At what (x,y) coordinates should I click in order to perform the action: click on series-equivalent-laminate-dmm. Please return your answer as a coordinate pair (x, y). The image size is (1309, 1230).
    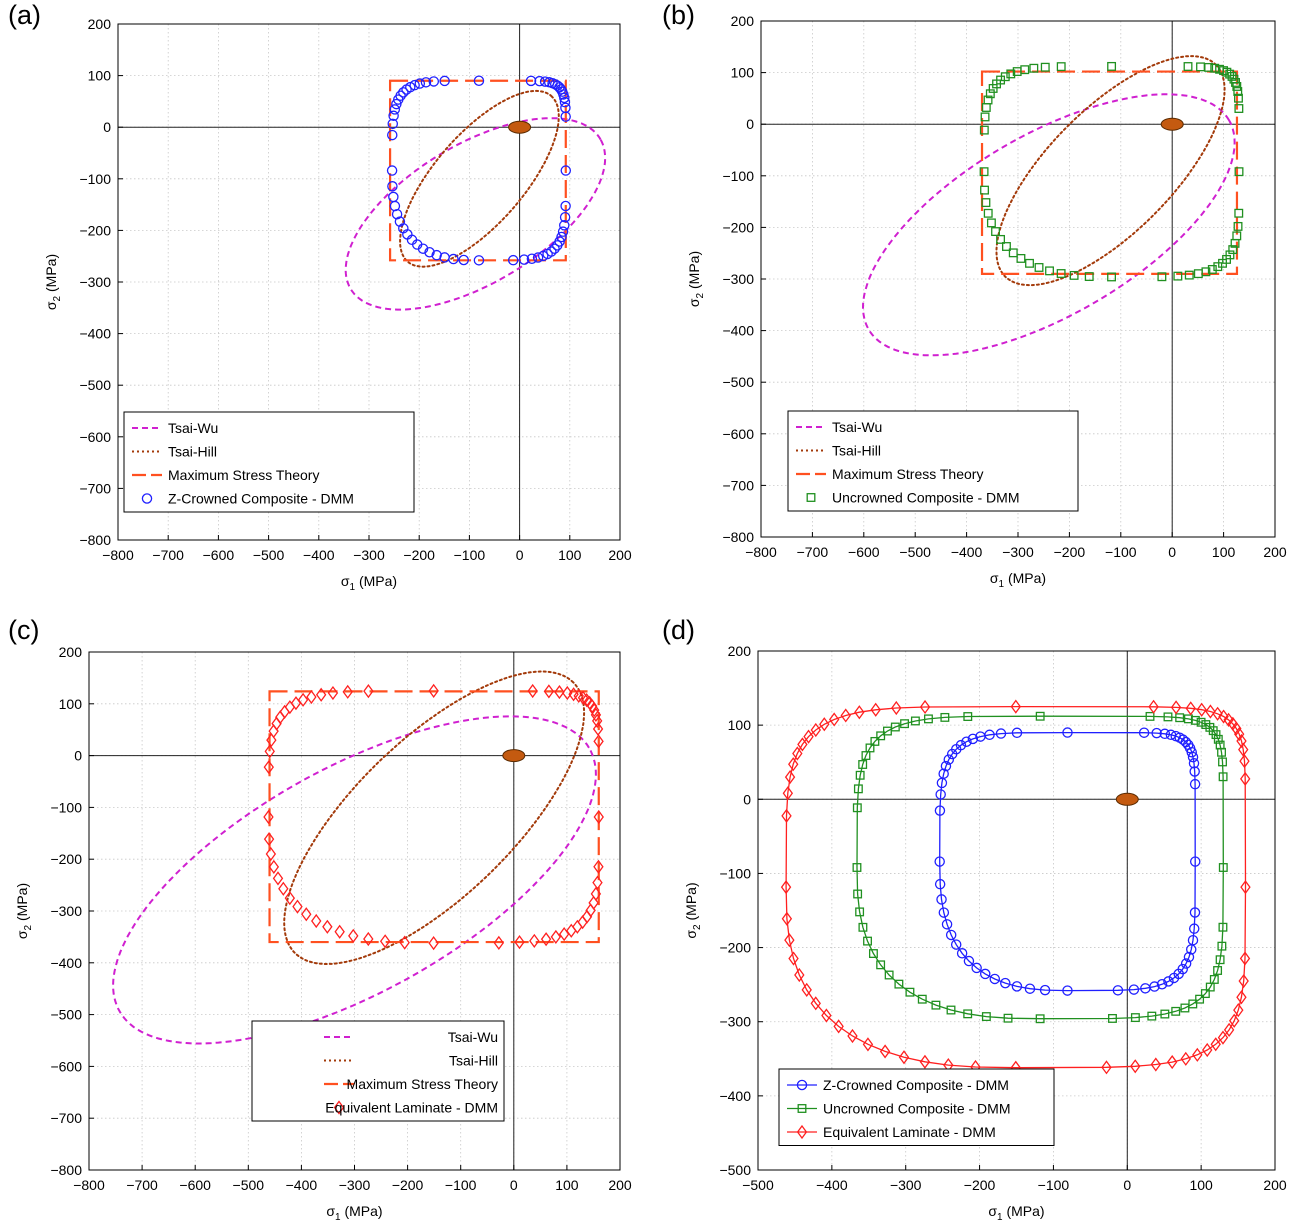
    Looking at the image, I should click on (1015, 887).